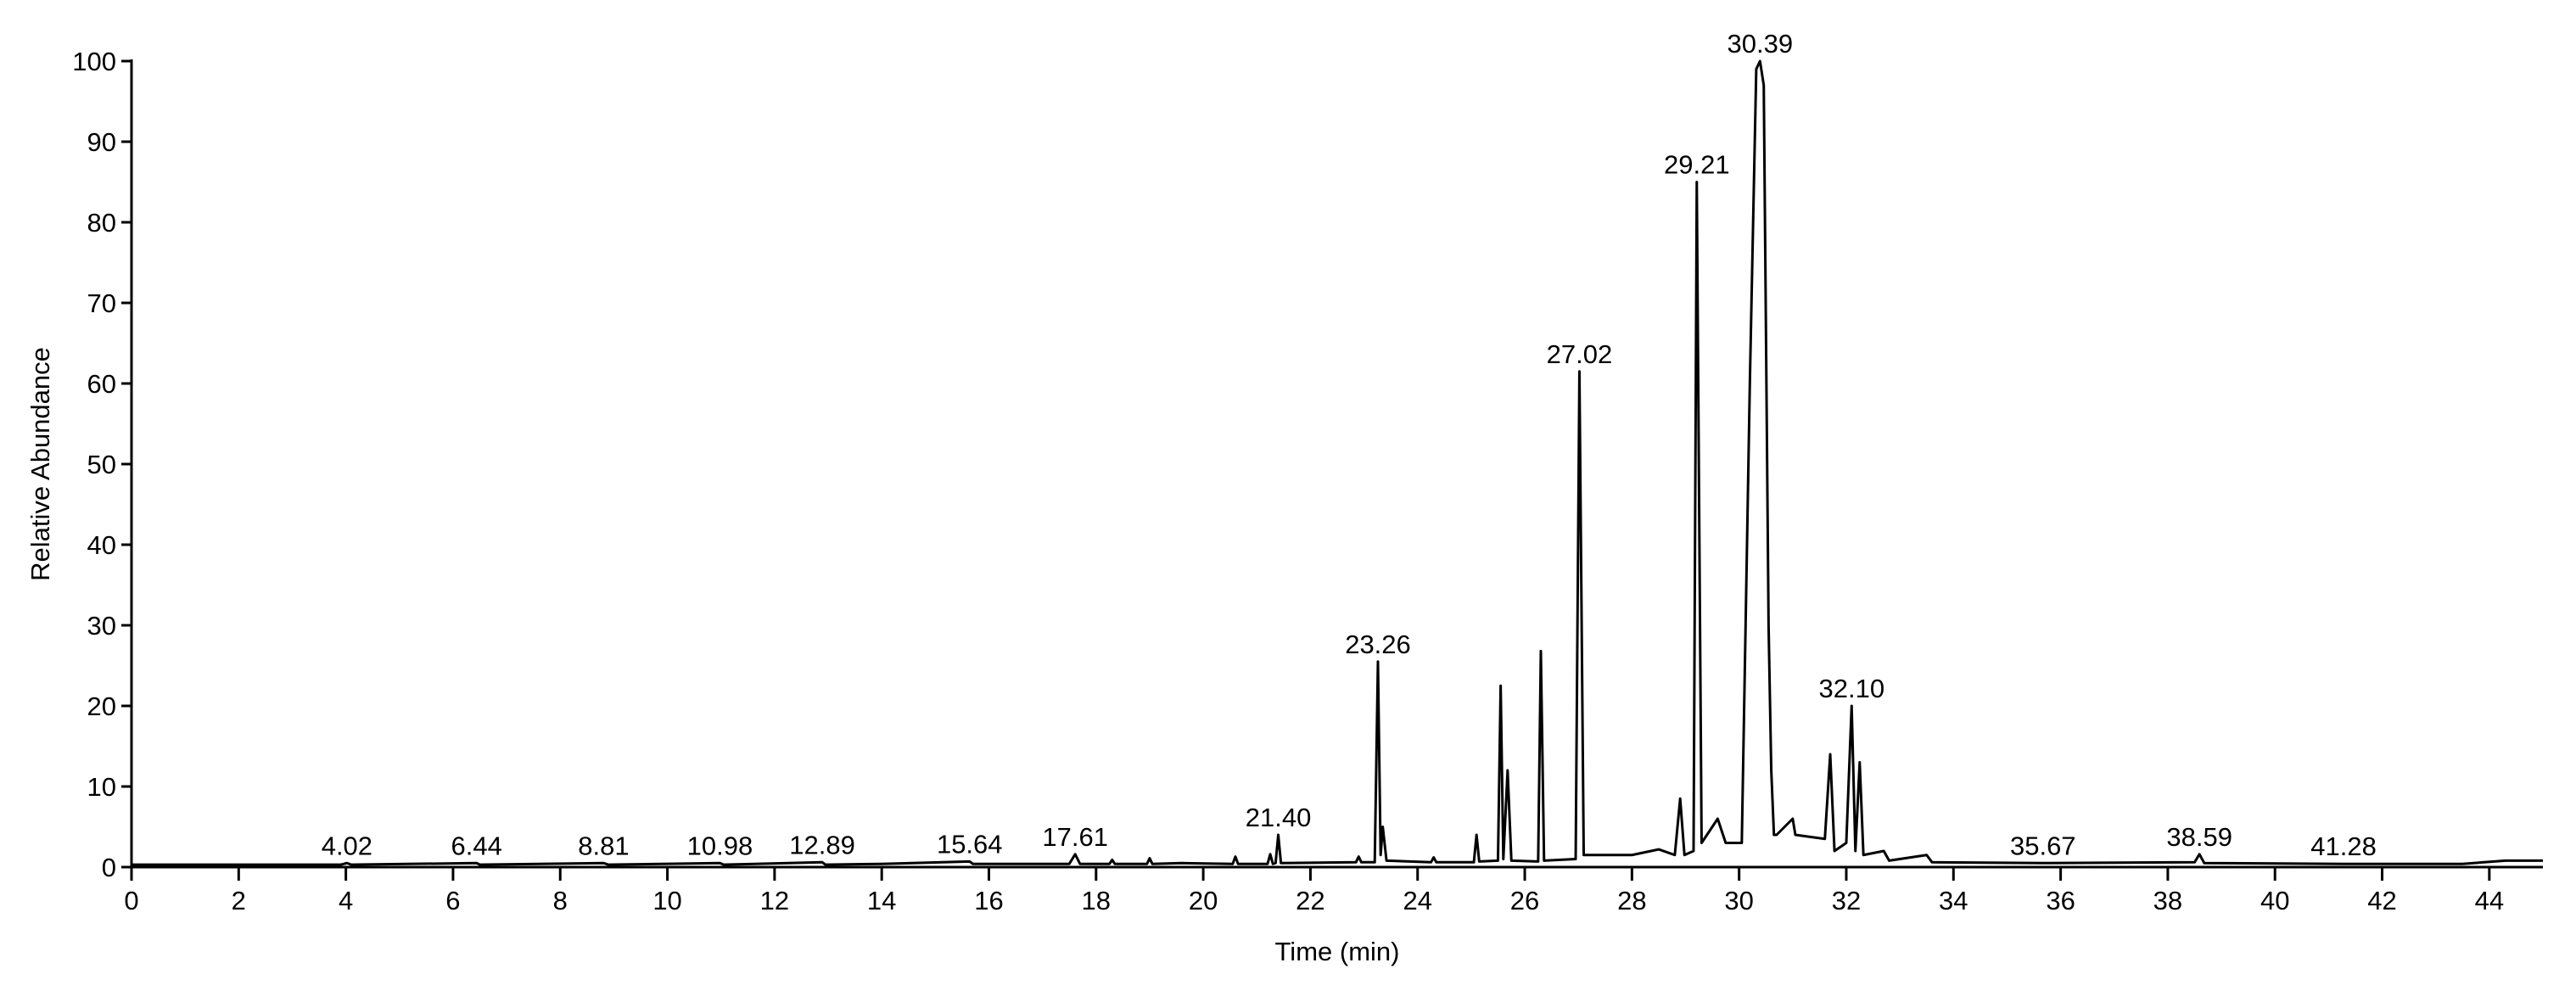 The height and width of the screenshot is (1002, 2576). What do you see at coordinates (2060, 900) in the screenshot?
I see `x-tick-label: 36` at bounding box center [2060, 900].